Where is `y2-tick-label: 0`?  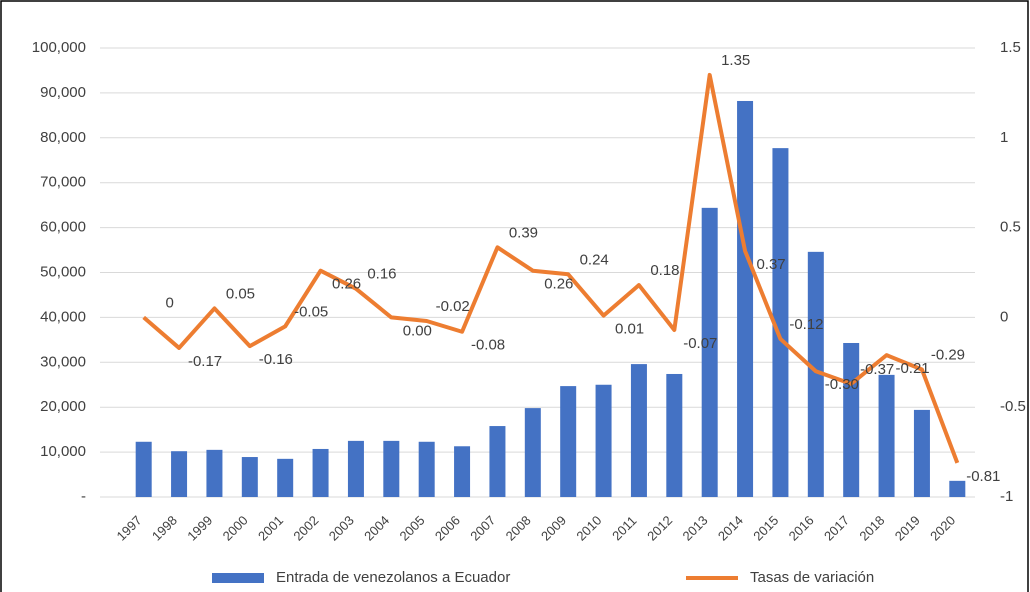
y2-tick-label: 0 is located at coordinates (1004, 316).